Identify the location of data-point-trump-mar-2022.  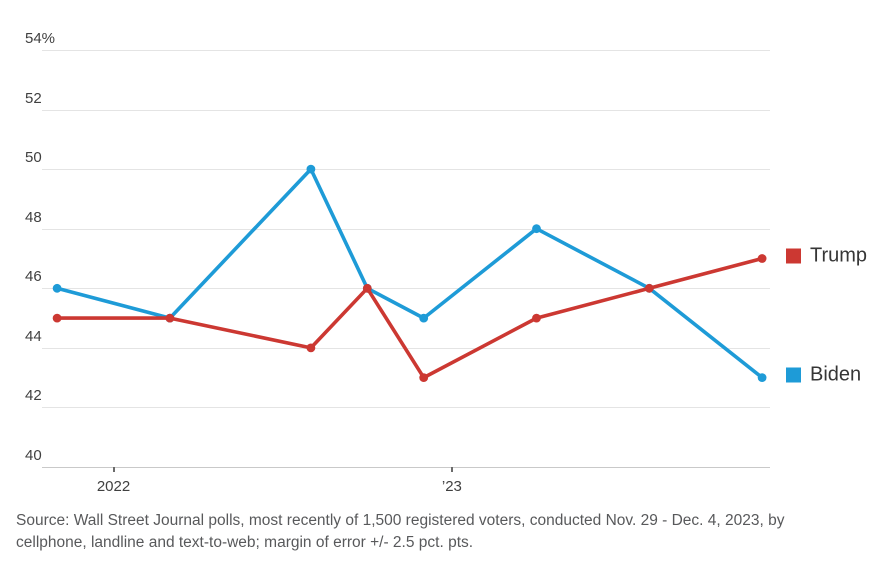
(170, 318).